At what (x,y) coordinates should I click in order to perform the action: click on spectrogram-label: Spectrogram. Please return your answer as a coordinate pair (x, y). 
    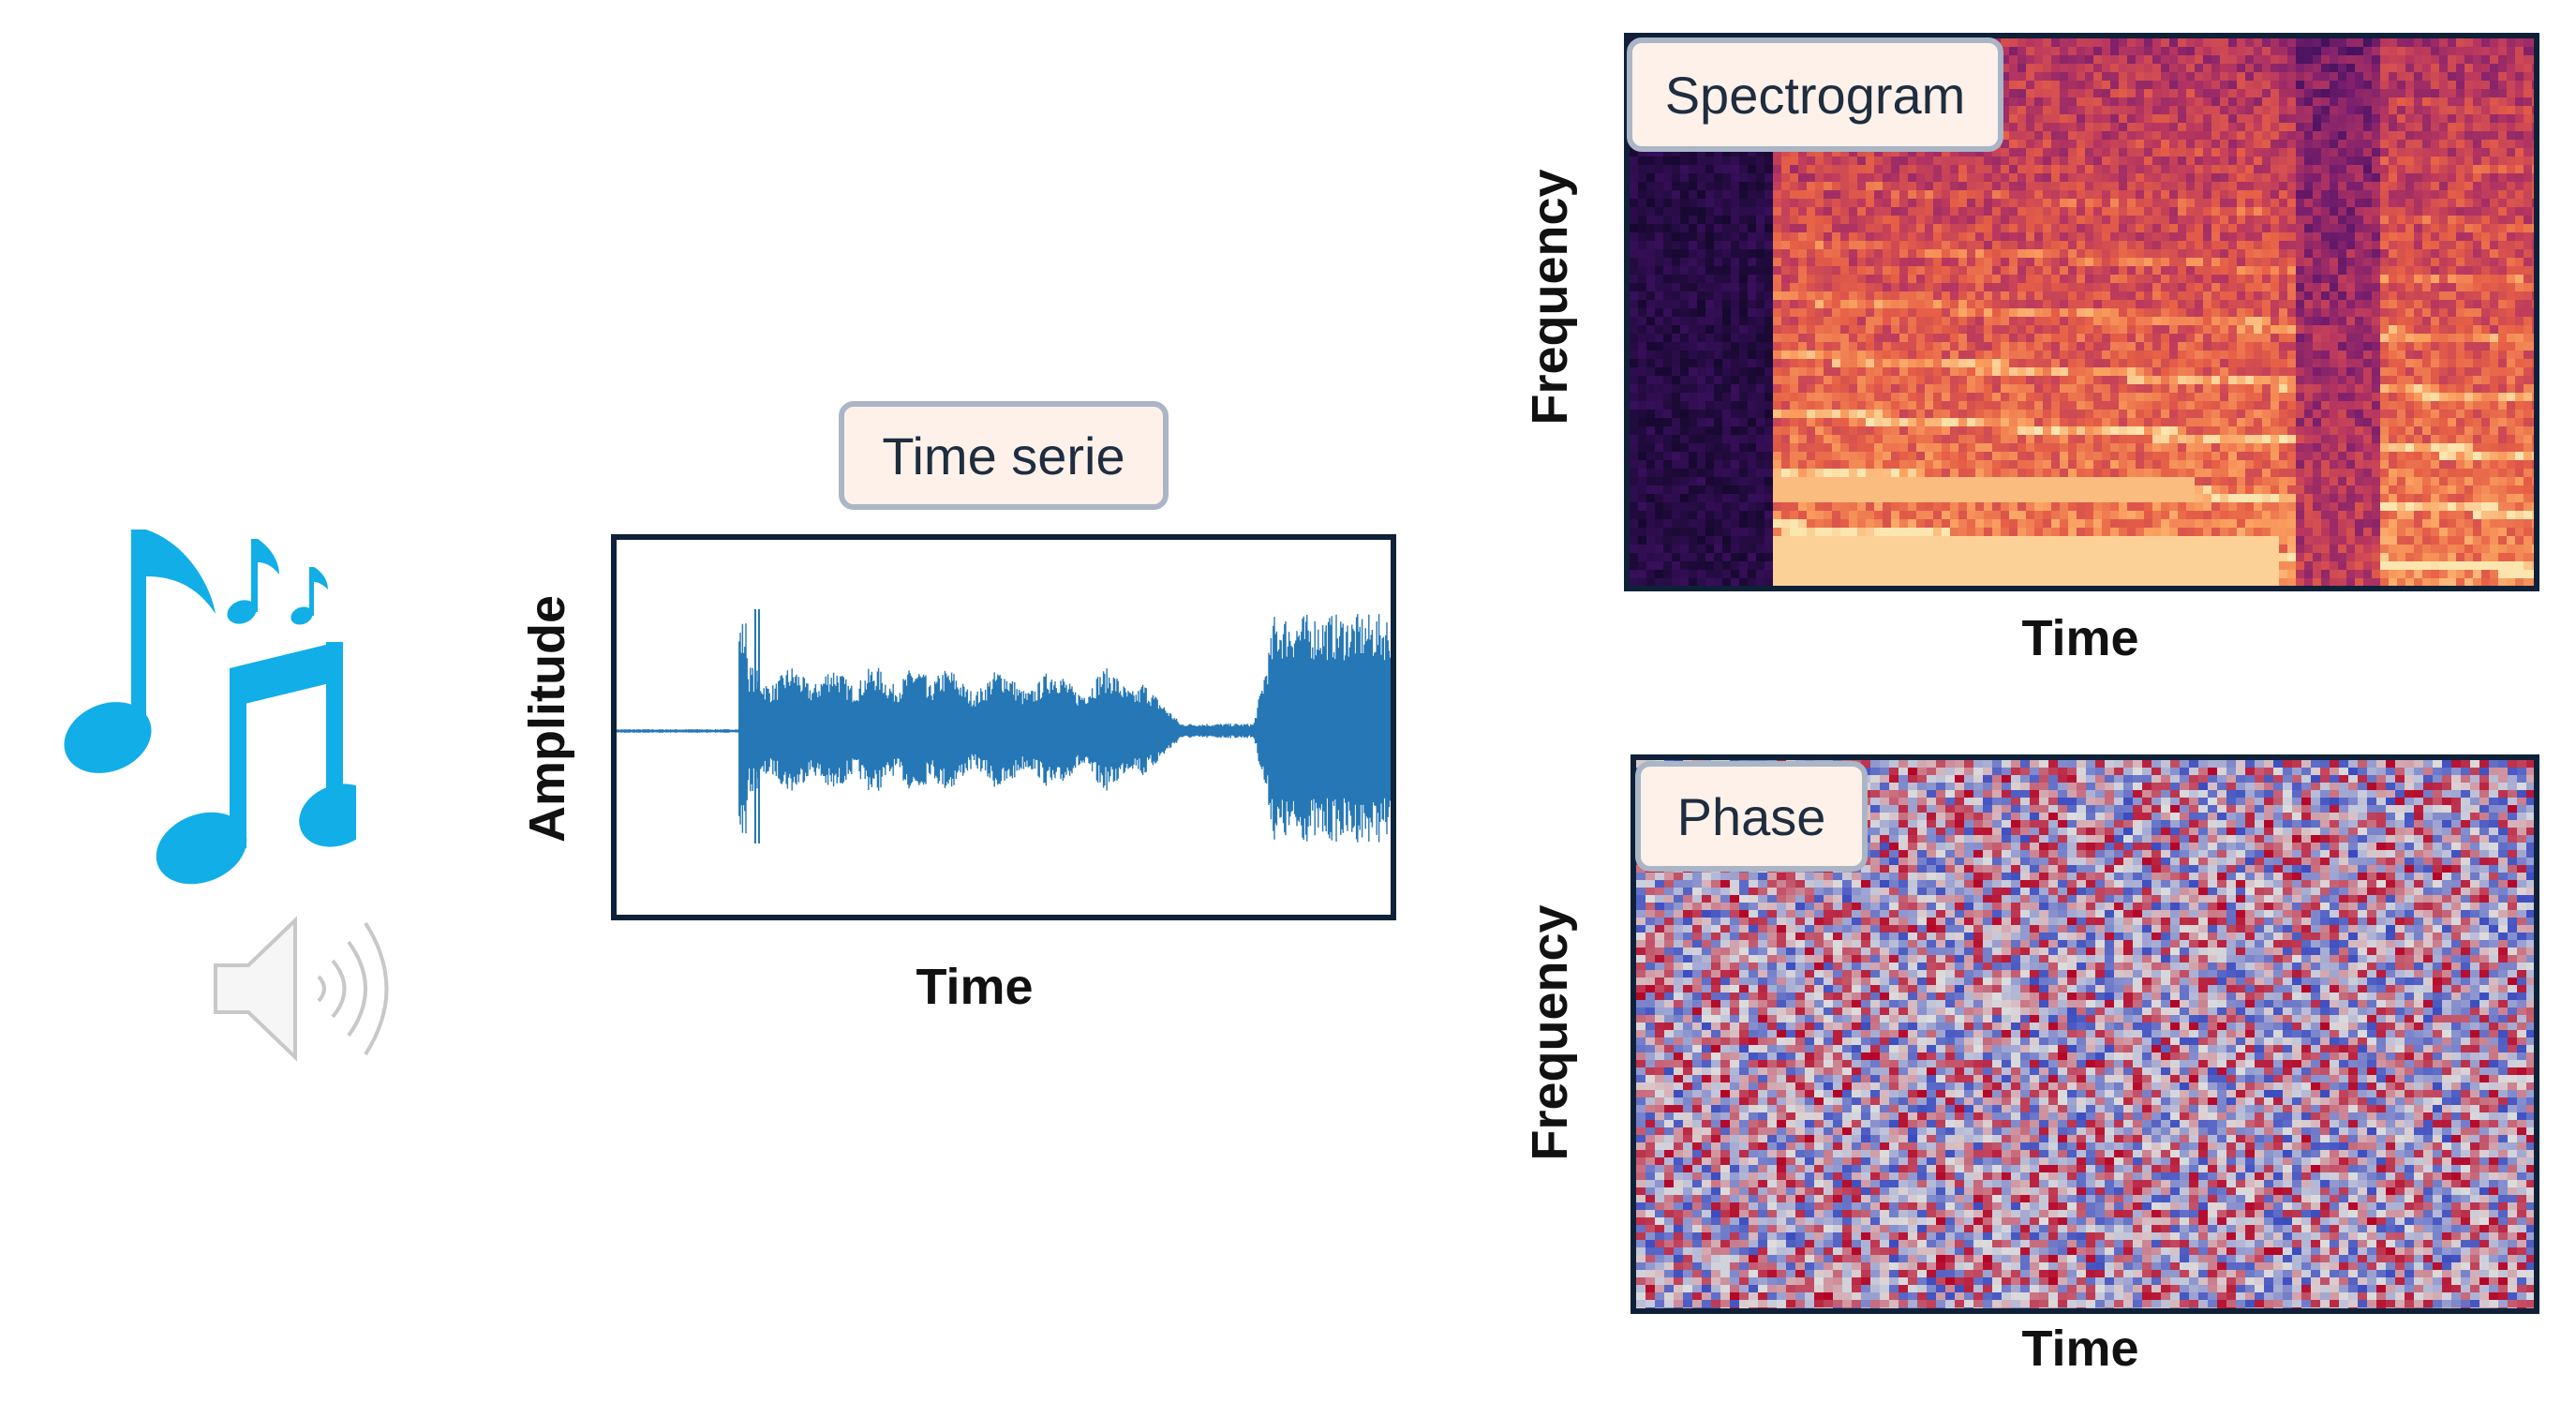
    Looking at the image, I should click on (1815, 94).